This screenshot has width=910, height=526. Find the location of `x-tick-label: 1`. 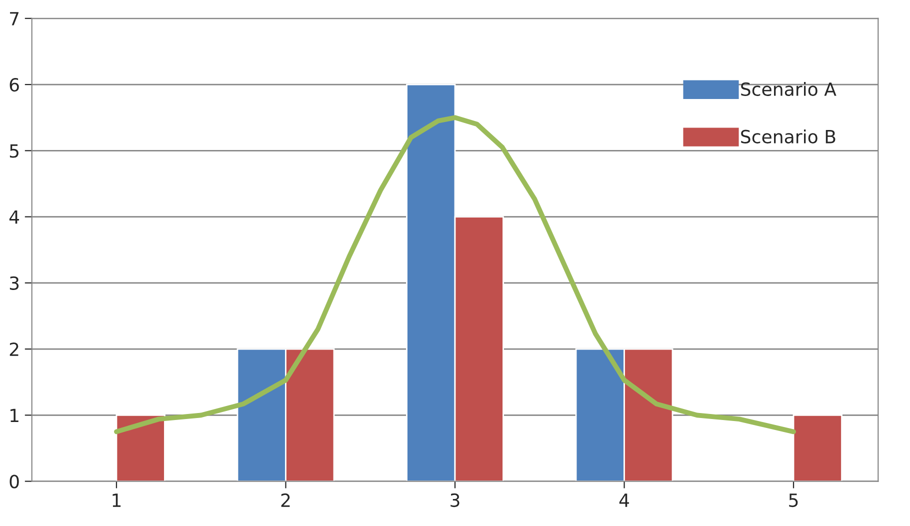

x-tick-label: 1 is located at coordinates (116, 500).